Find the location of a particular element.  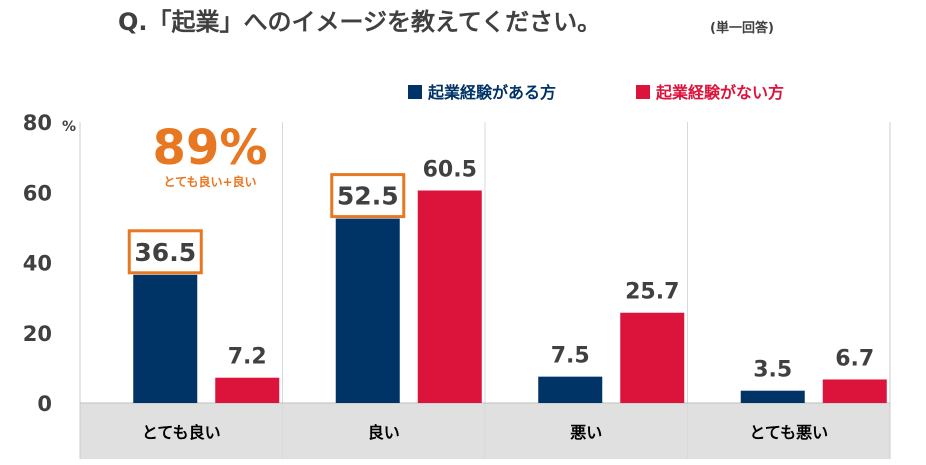

legend-label-not-experienced: 起業経験がない方 is located at coordinates (719, 92).